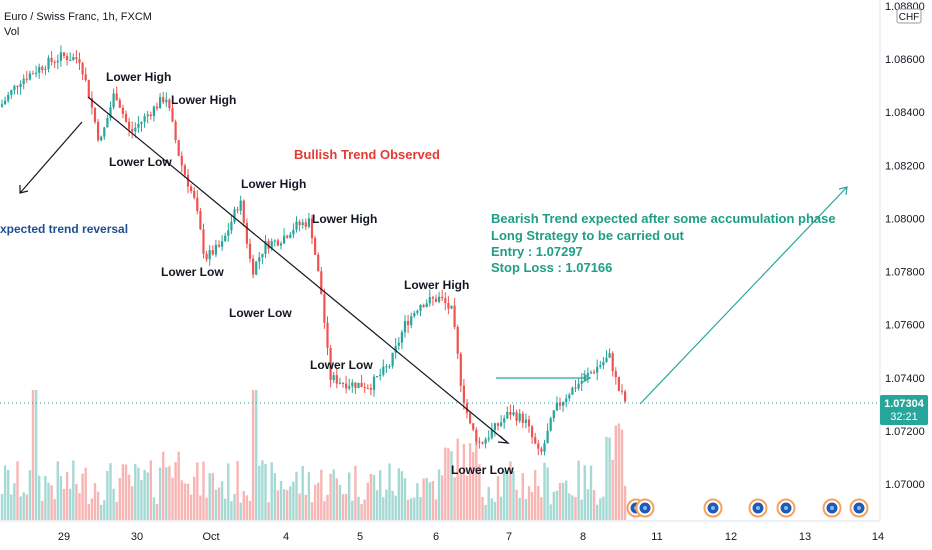  What do you see at coordinates (12, 32) in the screenshot?
I see `volume-label: Vol` at bounding box center [12, 32].